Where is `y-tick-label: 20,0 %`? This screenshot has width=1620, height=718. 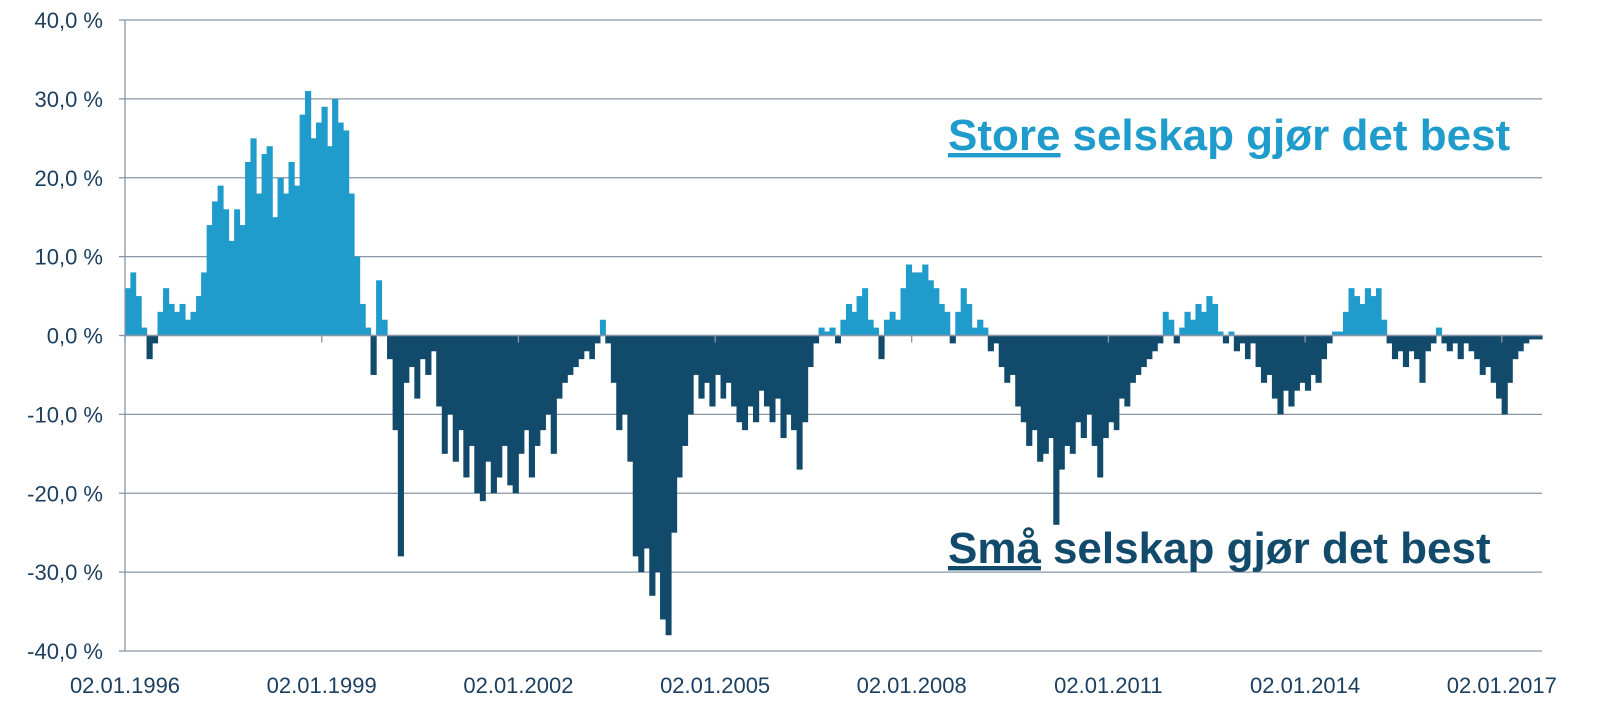 y-tick-label: 20,0 % is located at coordinates (69, 178).